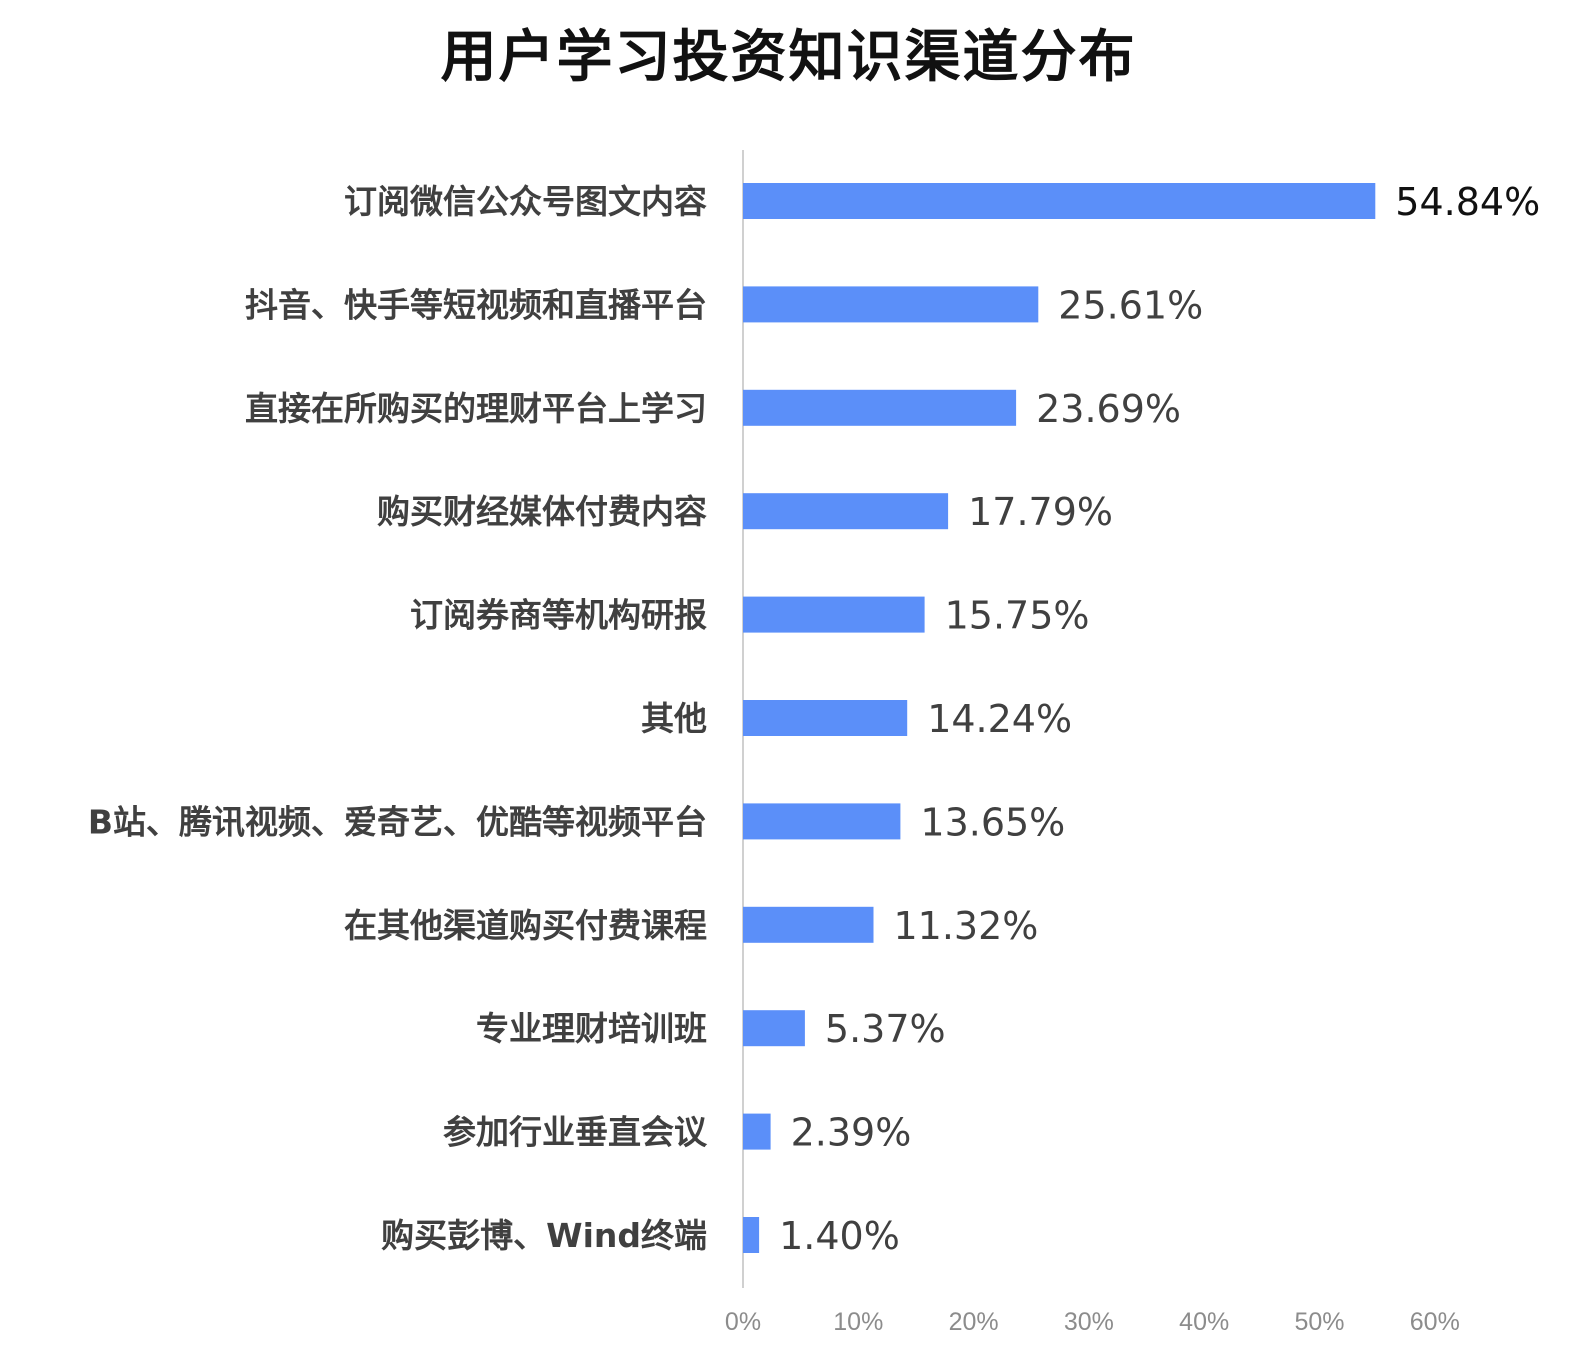  I want to click on data-label: 17.79%, so click(1040, 512).